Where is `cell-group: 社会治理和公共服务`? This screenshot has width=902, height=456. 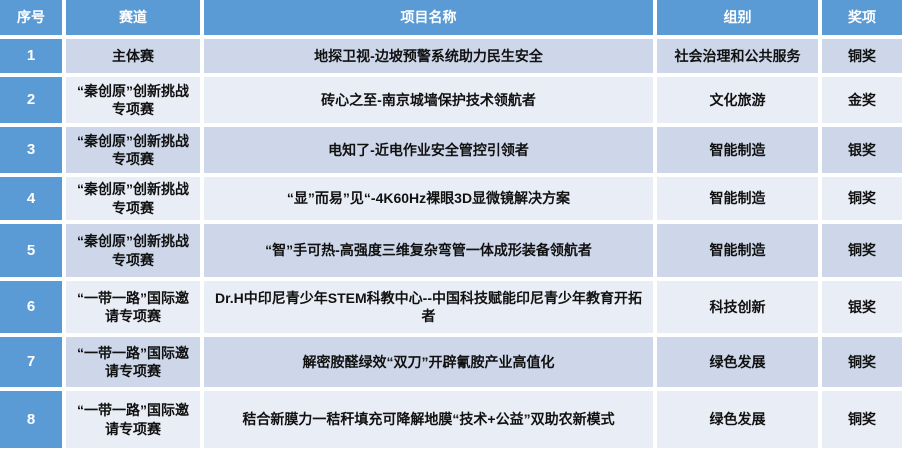 cell-group: 社会治理和公共服务 is located at coordinates (737, 56).